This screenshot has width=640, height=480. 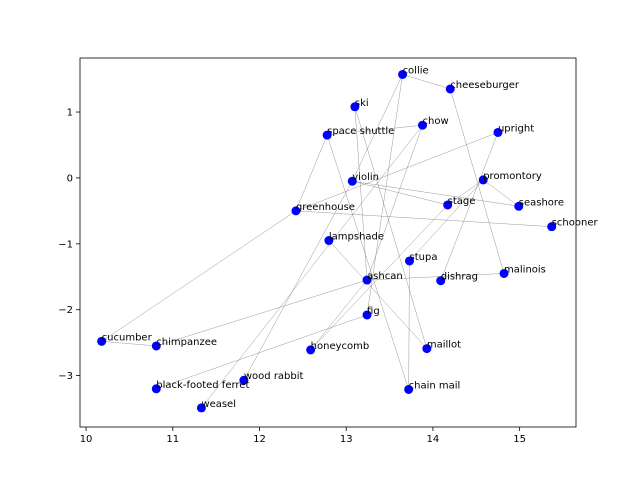 What do you see at coordinates (462, 201) in the screenshot?
I see `point-label: stage` at bounding box center [462, 201].